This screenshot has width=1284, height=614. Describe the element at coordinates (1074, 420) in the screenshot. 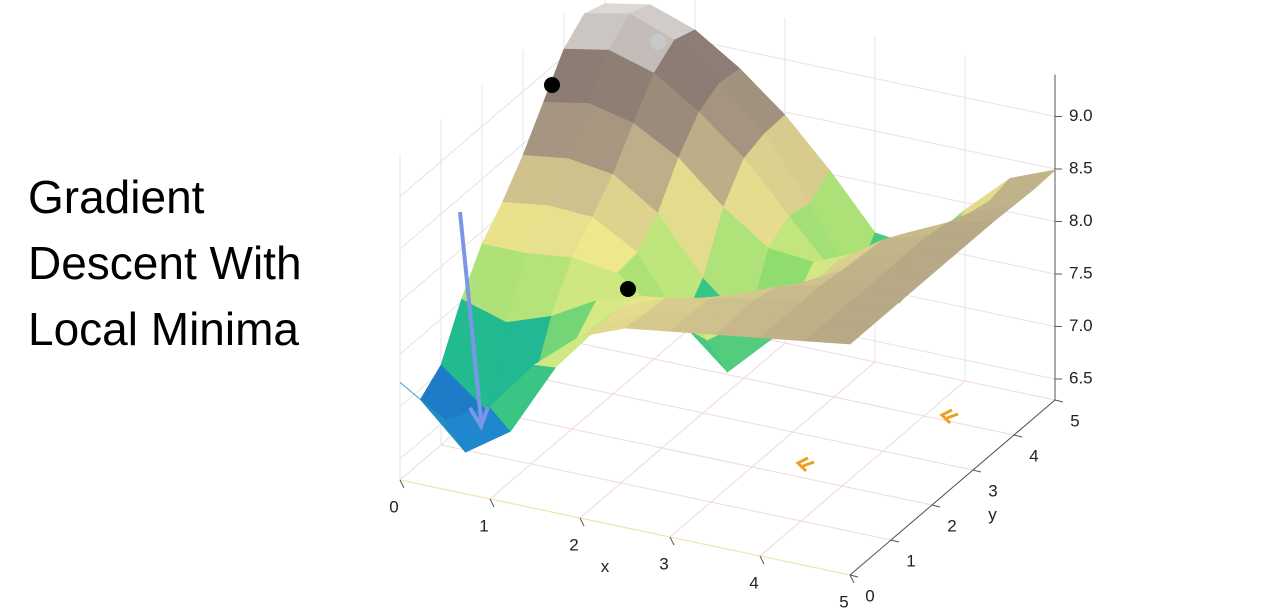

I see `y-tick-label: 5` at that location.